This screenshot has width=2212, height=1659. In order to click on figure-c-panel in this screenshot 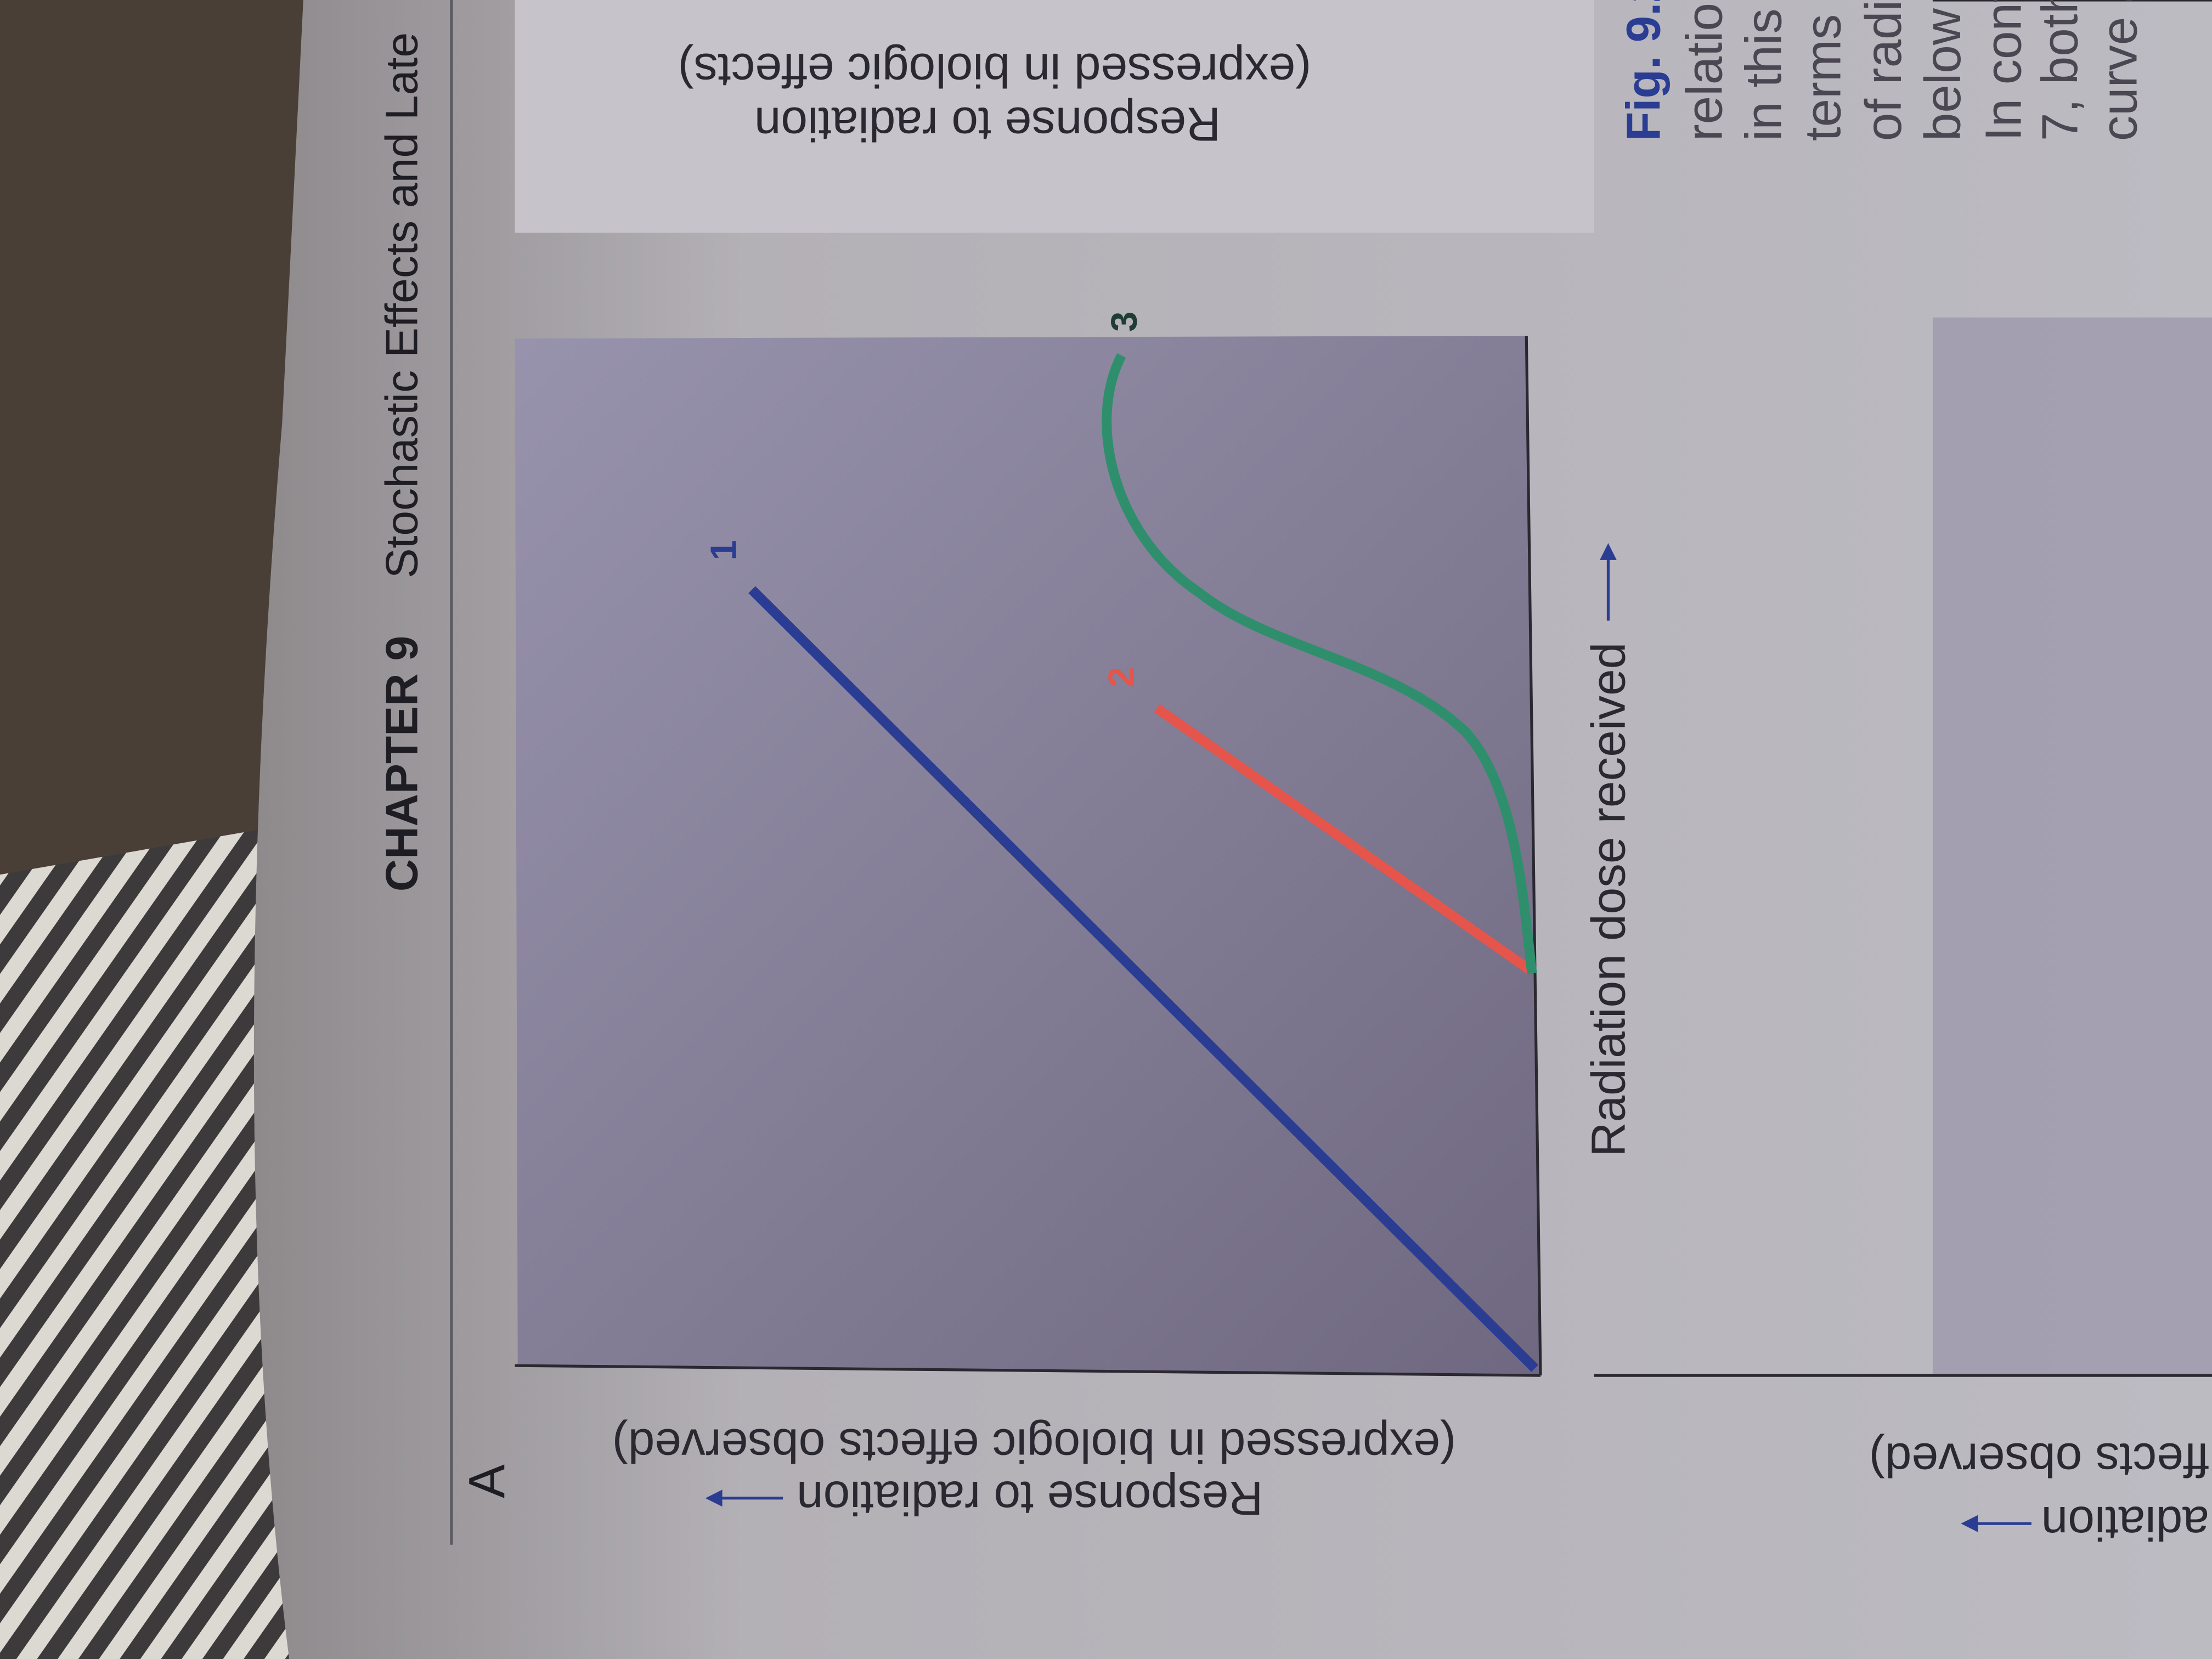, I will do `click(2072, 847)`.